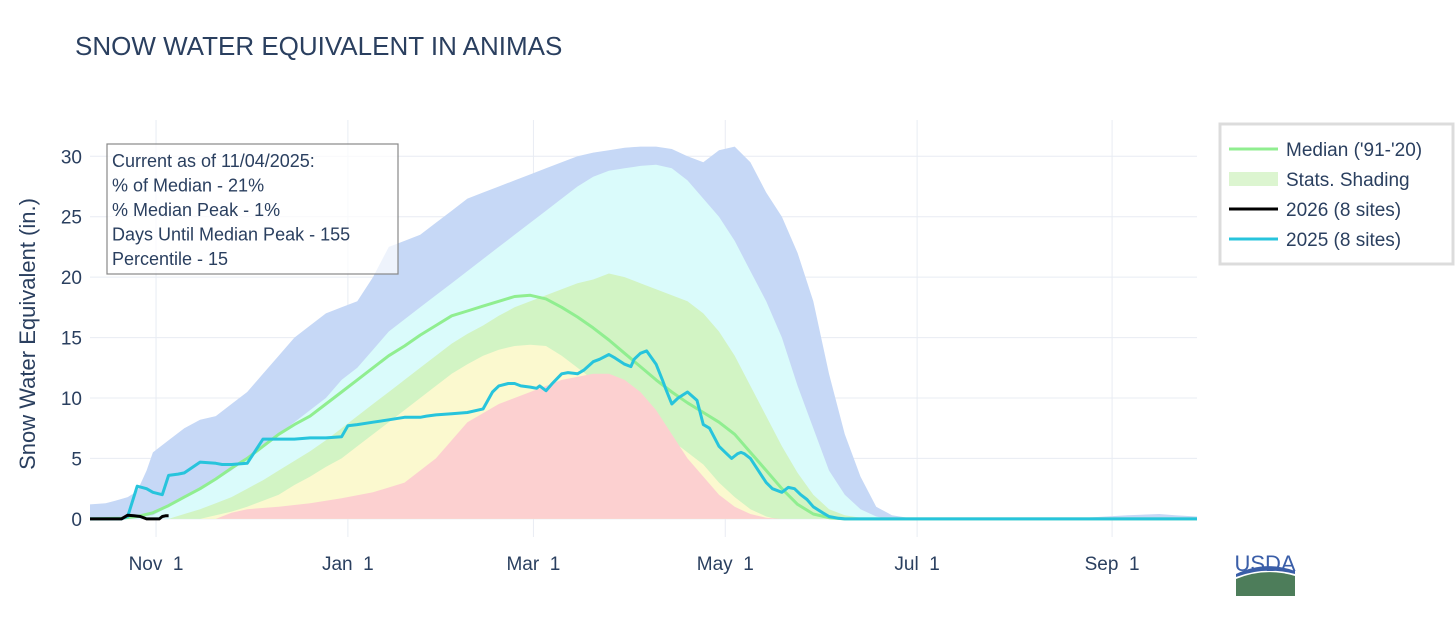  What do you see at coordinates (129, 517) in the screenshot?
I see `series-2026-line` at bounding box center [129, 517].